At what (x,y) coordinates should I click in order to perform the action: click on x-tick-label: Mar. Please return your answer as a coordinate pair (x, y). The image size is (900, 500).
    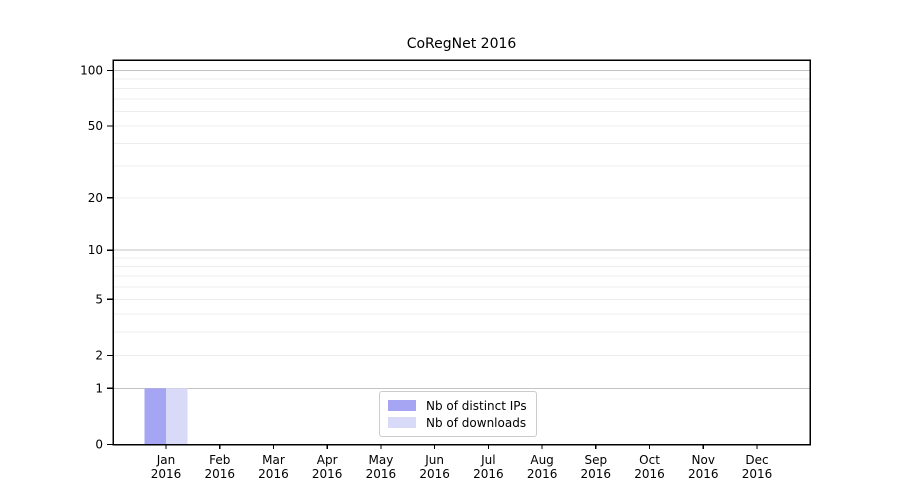
    Looking at the image, I should click on (273, 460).